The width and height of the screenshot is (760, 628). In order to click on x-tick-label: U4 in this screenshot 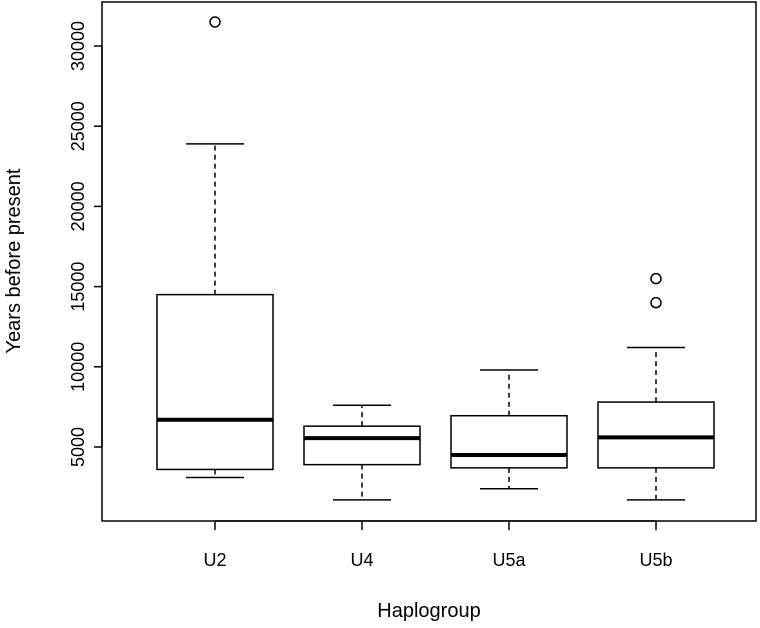, I will do `click(361, 560)`.